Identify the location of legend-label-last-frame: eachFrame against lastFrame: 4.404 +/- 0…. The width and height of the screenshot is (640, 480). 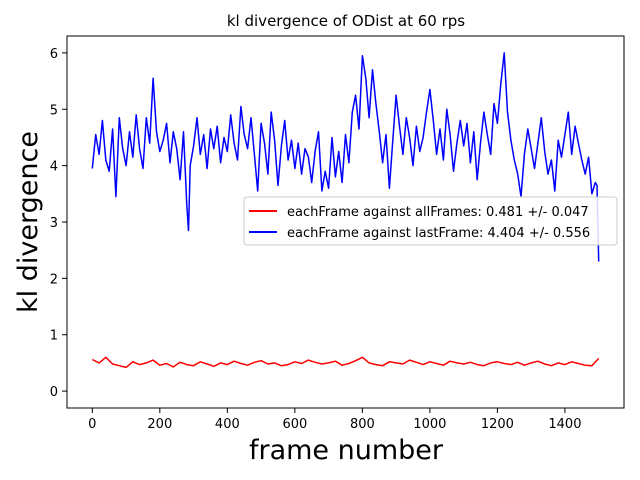
(438, 233).